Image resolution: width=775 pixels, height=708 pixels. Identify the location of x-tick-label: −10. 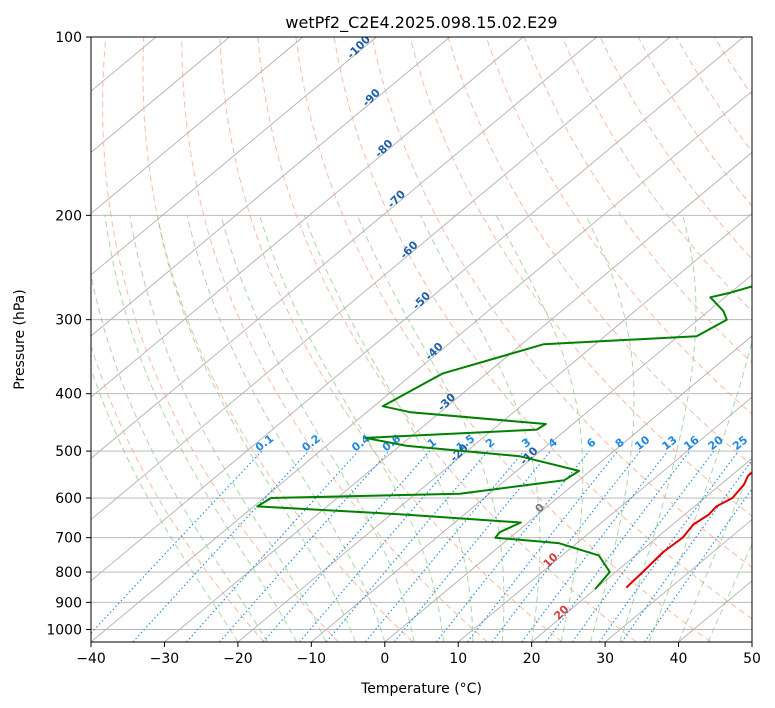
(312, 659).